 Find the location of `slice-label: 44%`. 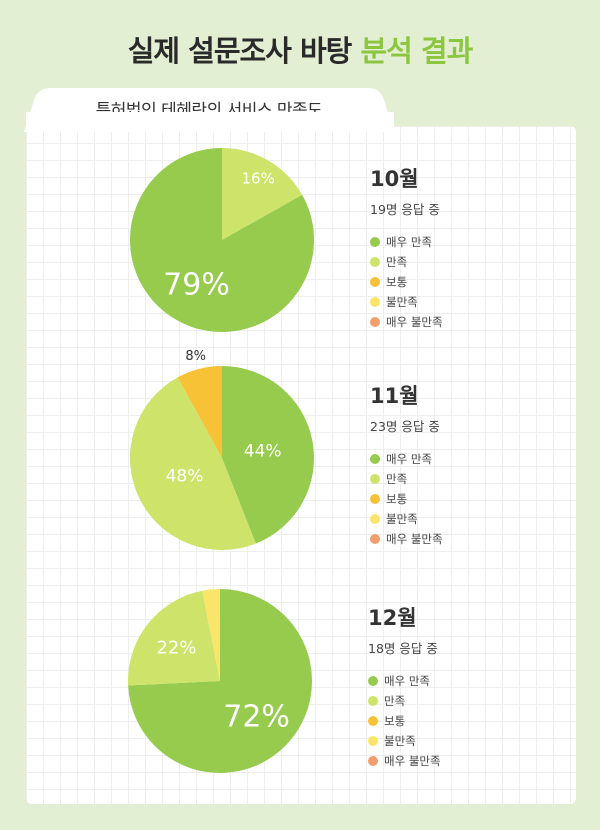

slice-label: 44% is located at coordinates (263, 451).